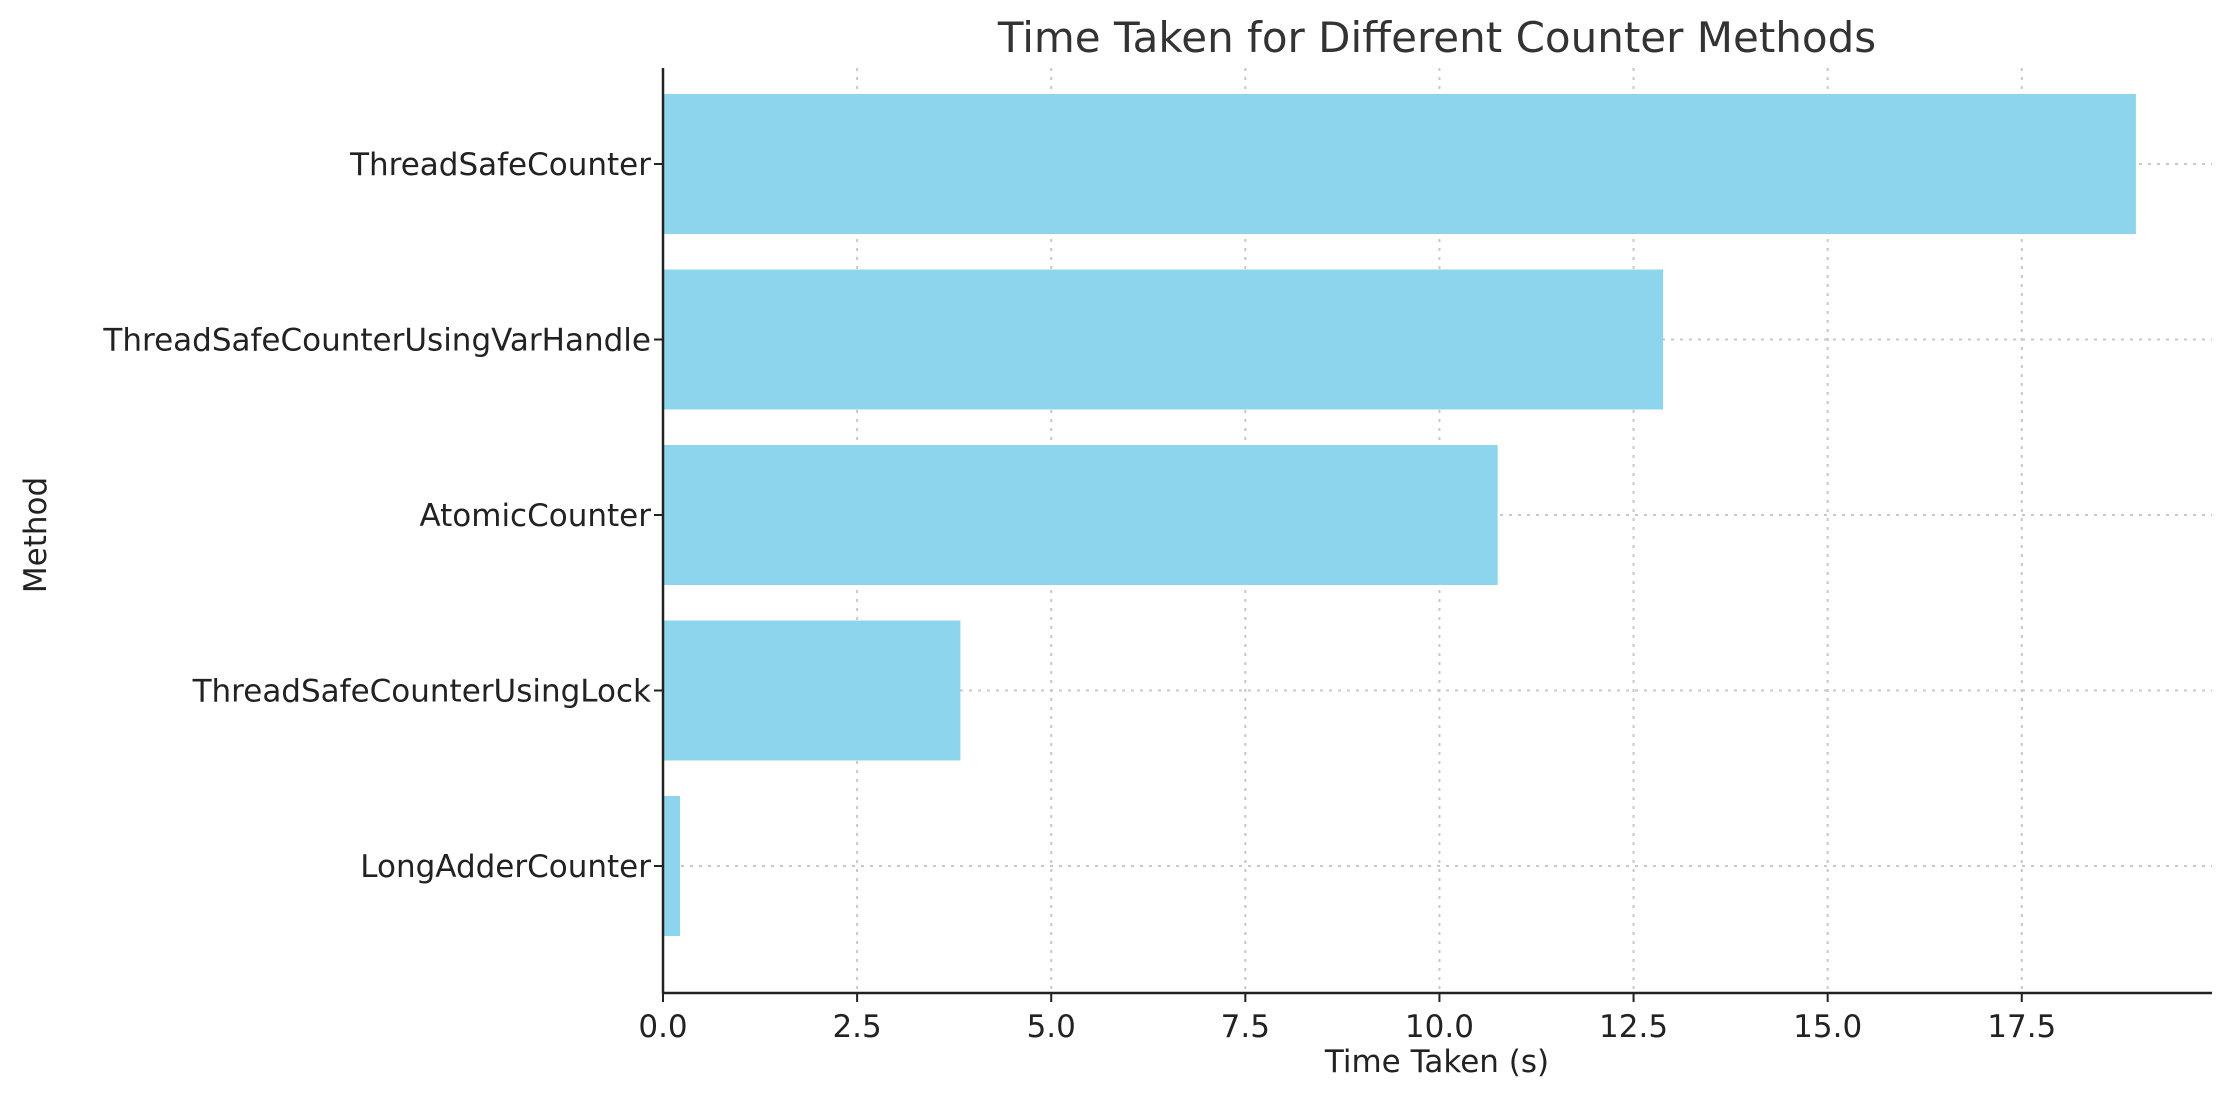  I want to click on bar-AtomicCounter, so click(1080, 515).